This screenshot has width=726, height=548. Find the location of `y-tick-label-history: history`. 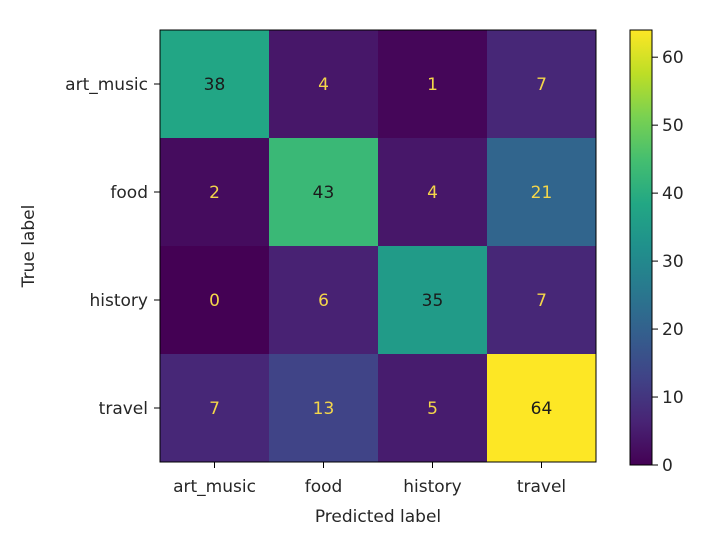

y-tick-label-history: history is located at coordinates (119, 301).